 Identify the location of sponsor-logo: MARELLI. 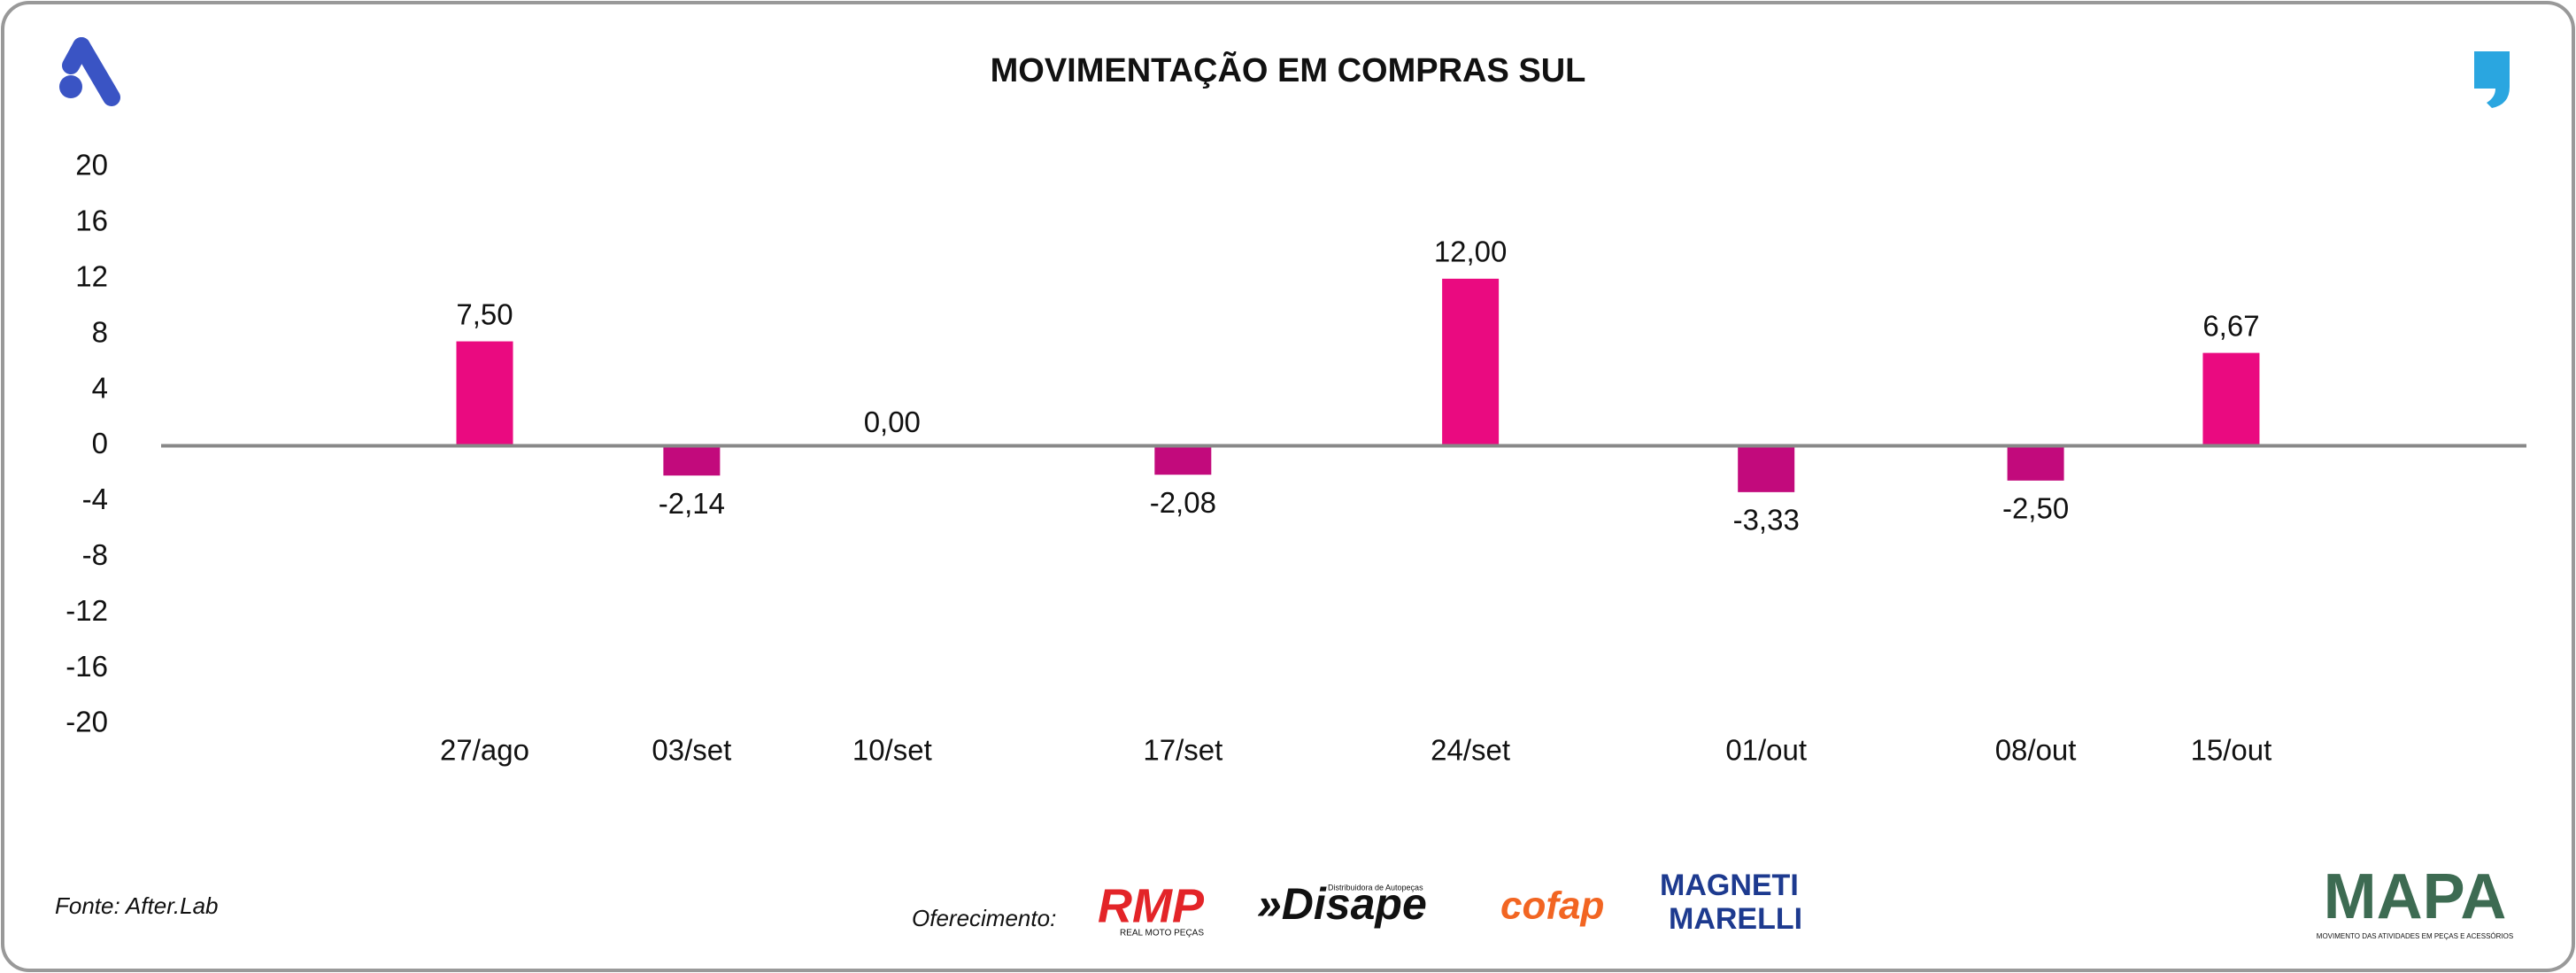
(1735, 919).